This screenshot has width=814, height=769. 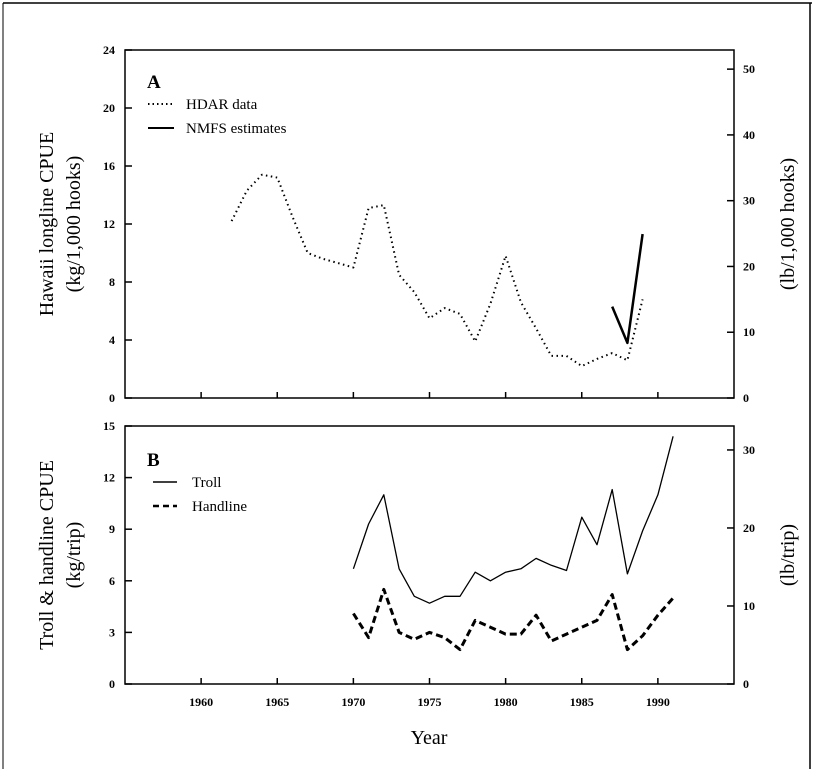 I want to click on panel-a-ylabel-line1: Hawaii longline CPUE, so click(x=47, y=224).